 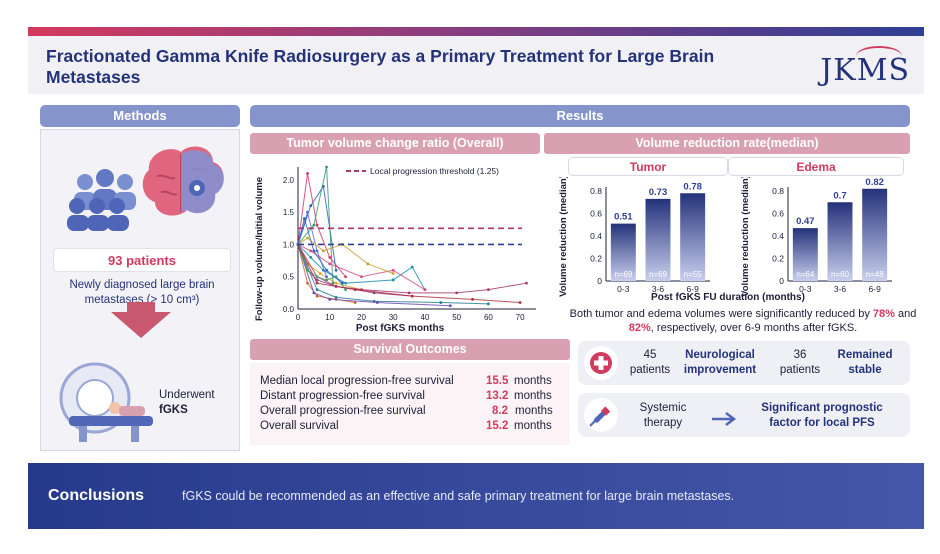 What do you see at coordinates (289, 180) in the screenshot?
I see `y-tick-label: 2.0` at bounding box center [289, 180].